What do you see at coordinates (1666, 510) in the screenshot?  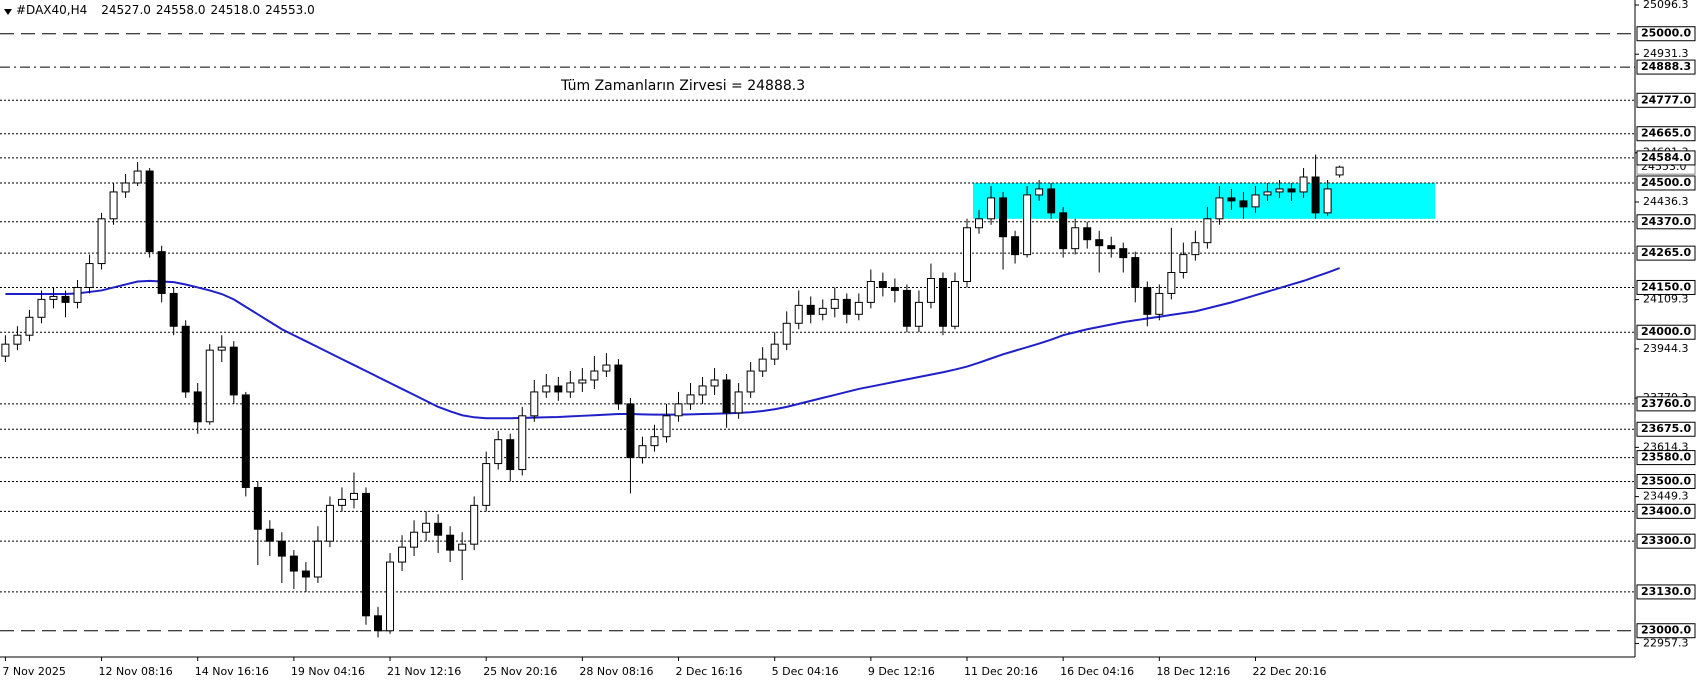 I see `level-label: 23400.0` at bounding box center [1666, 510].